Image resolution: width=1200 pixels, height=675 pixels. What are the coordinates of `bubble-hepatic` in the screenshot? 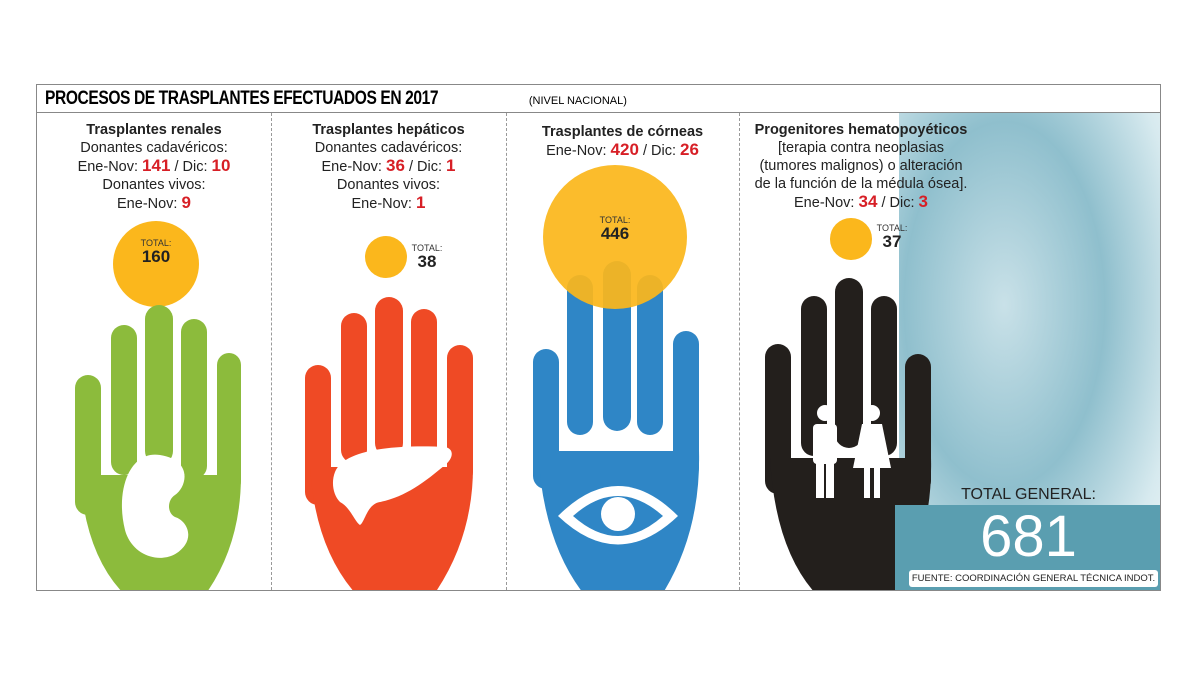 It's located at (385, 256).